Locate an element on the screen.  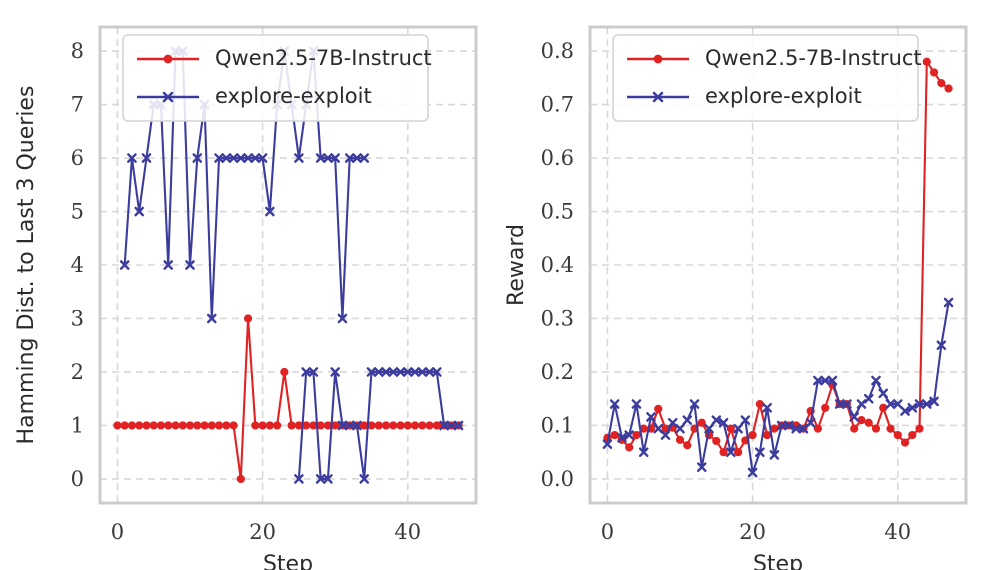
x-tick-label: 0 is located at coordinates (607, 532).